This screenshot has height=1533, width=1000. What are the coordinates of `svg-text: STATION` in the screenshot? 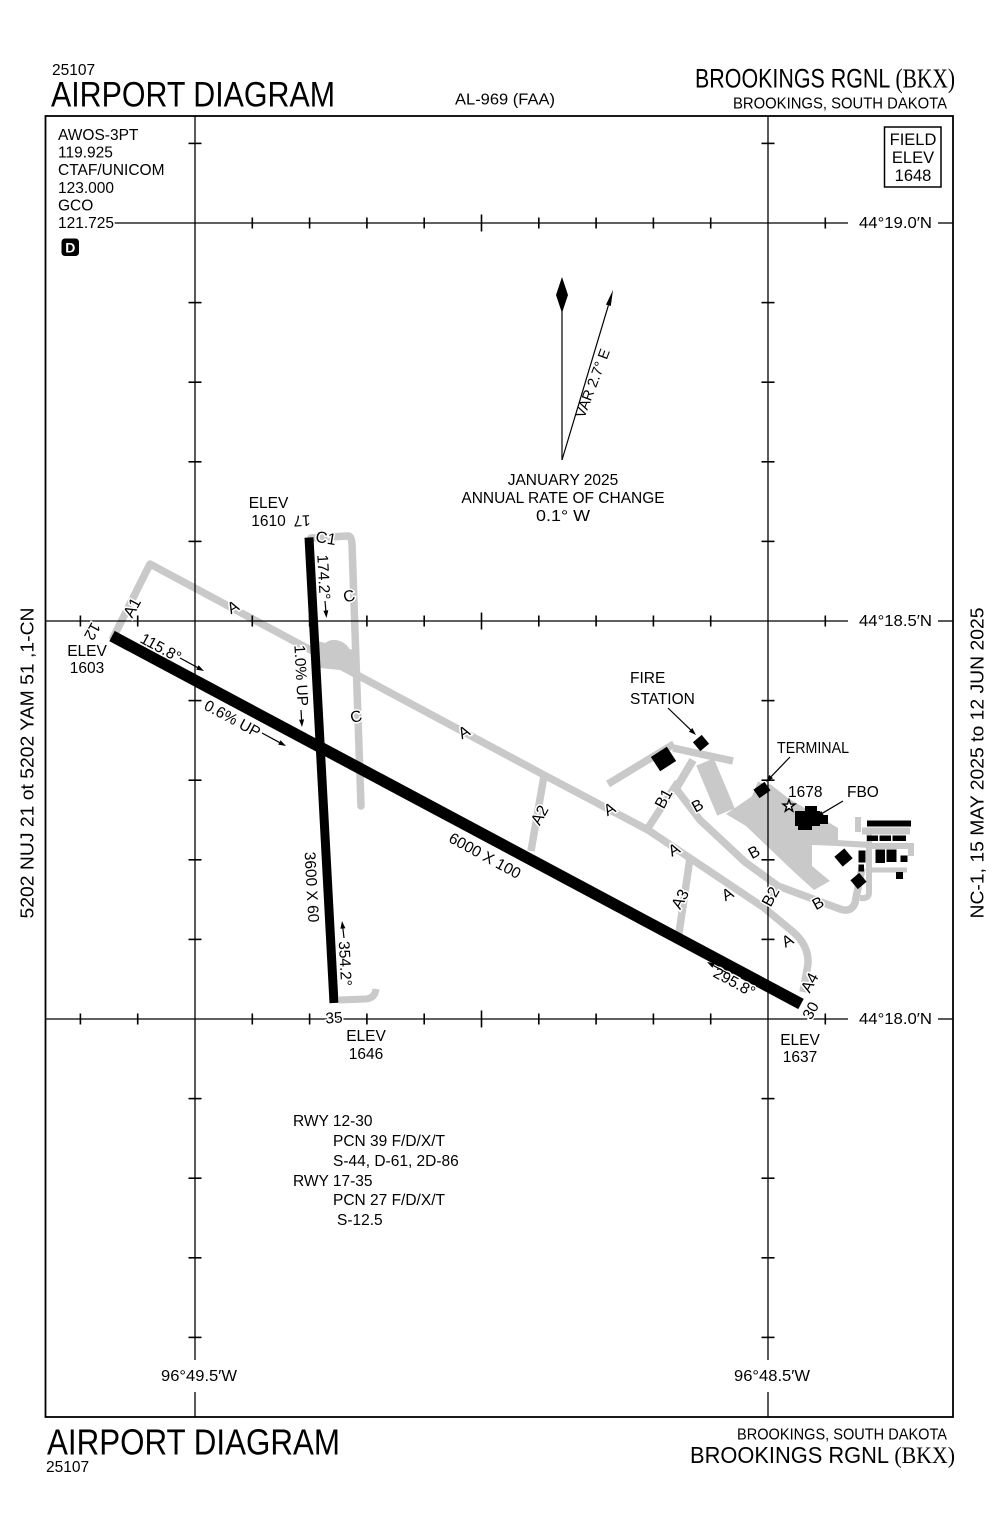 It's located at (662, 699).